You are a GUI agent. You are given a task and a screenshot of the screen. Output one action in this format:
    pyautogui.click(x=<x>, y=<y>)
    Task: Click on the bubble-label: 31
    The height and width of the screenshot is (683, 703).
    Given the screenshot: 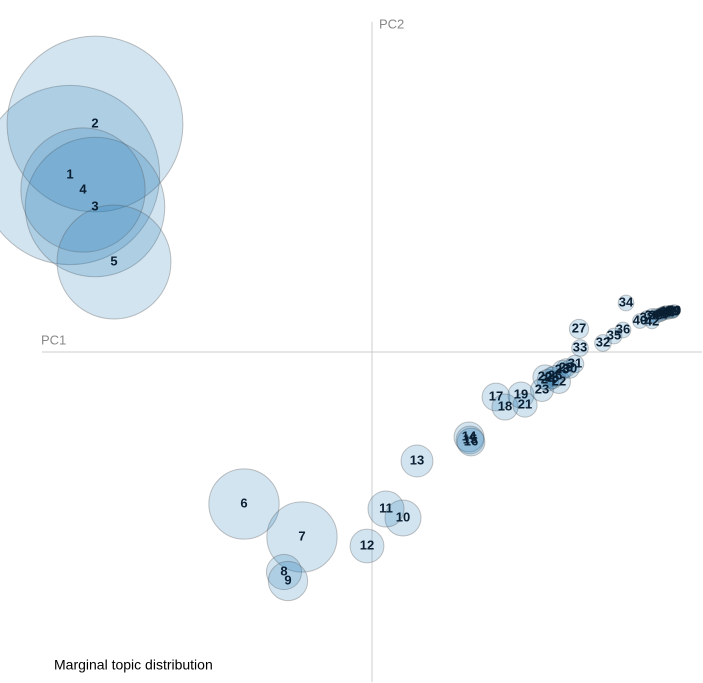 What is the action you would take?
    pyautogui.click(x=575, y=362)
    